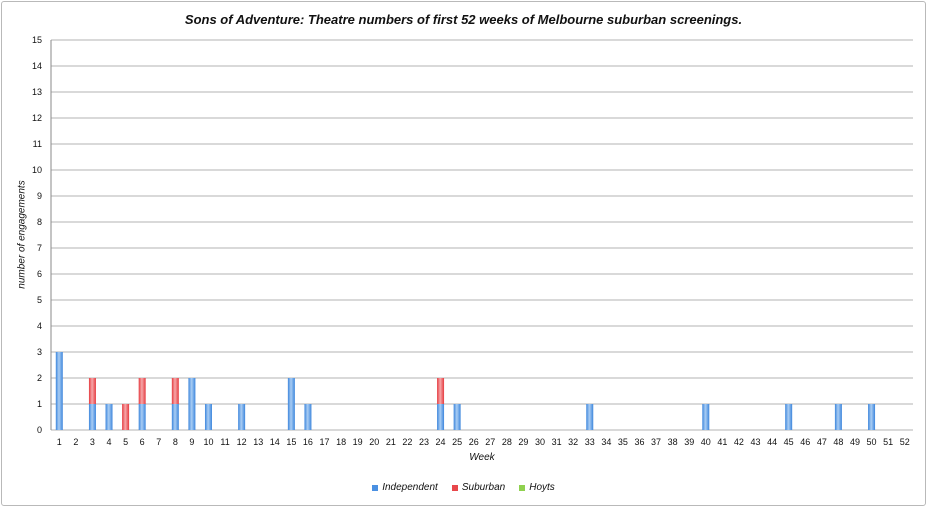  I want to click on y-tick-label: 4, so click(39, 326).